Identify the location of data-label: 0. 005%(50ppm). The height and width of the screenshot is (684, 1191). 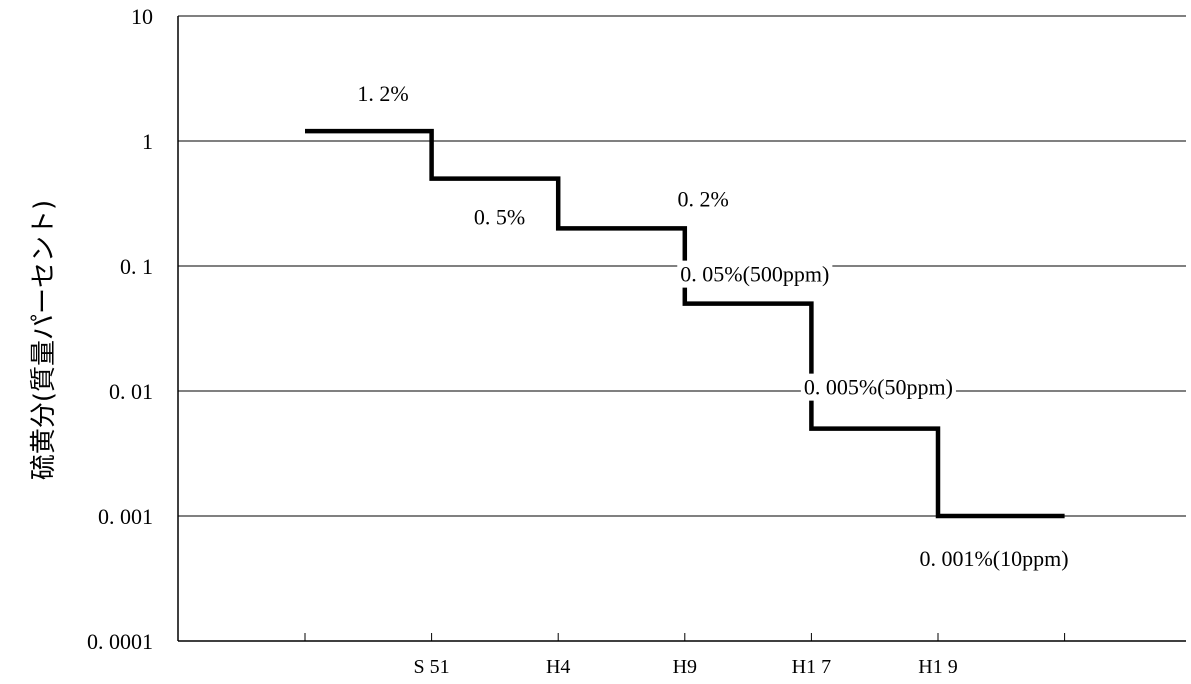
(878, 387).